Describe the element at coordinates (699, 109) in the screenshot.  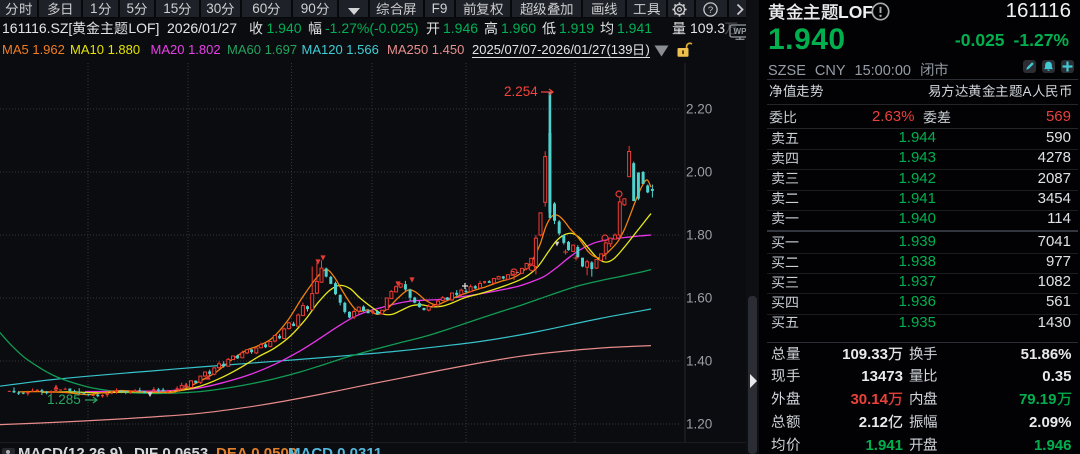
I see `svg-text: 2.20` at that location.